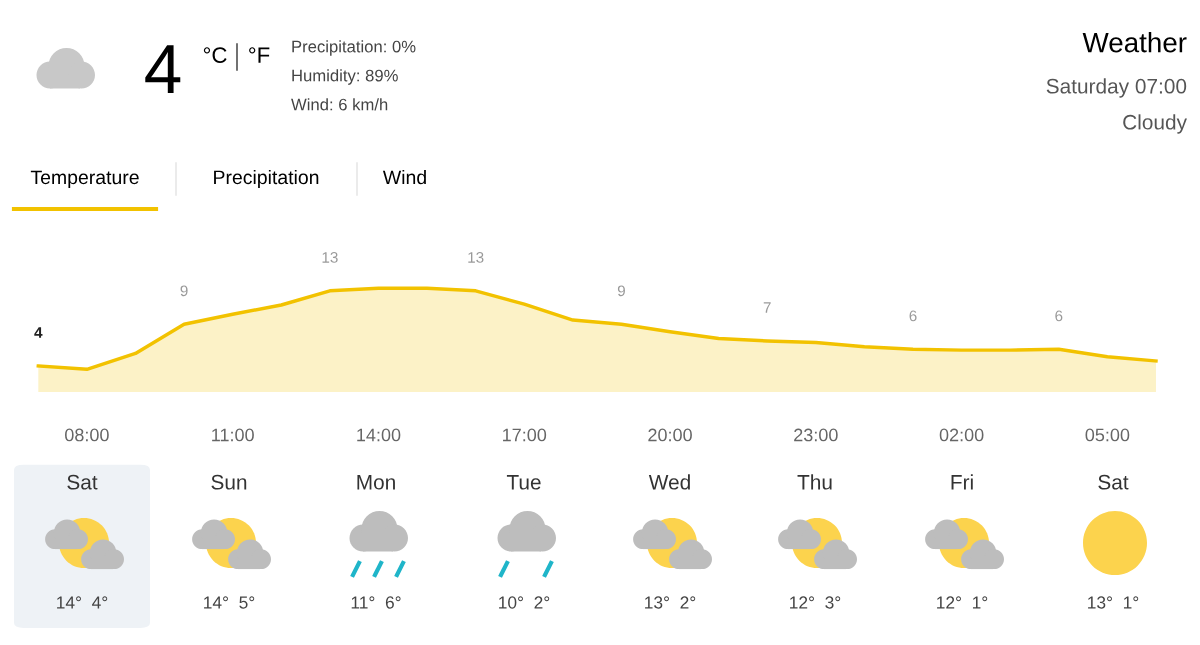  Describe the element at coordinates (229, 602) in the screenshot. I see `text: 14° 5°` at that location.